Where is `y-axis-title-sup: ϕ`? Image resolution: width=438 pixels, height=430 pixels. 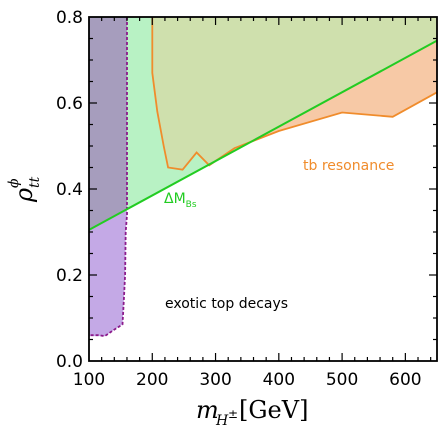
y-axis-title-sup: ϕ is located at coordinates (14, 183).